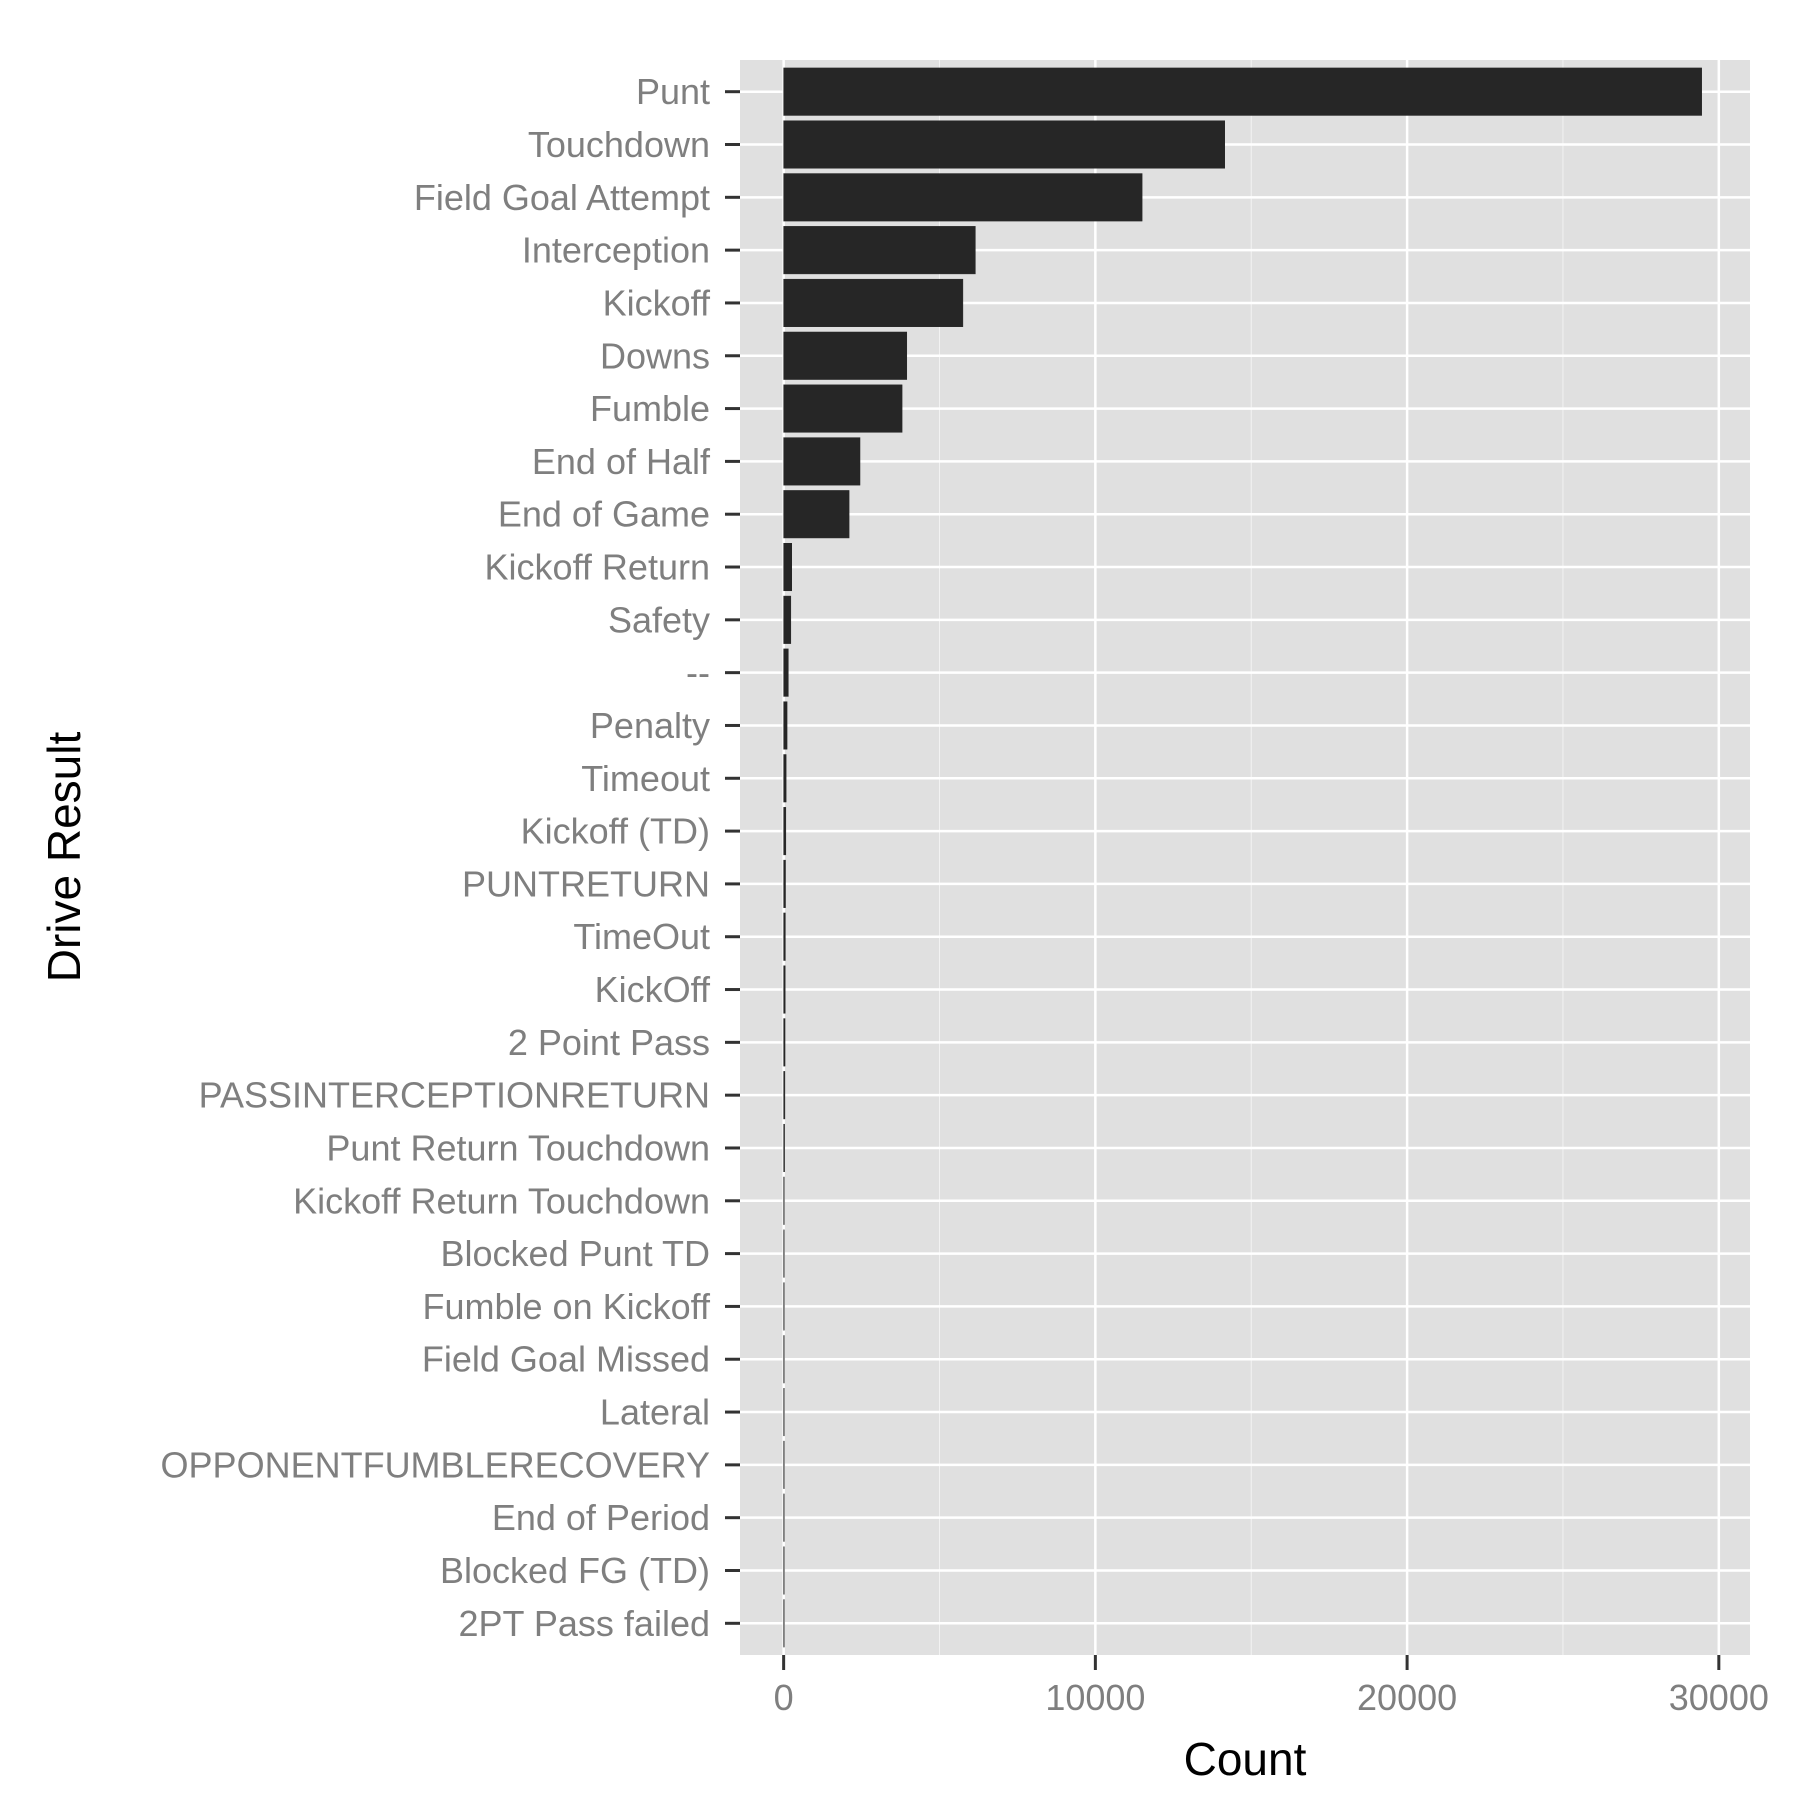  Describe the element at coordinates (584, 1623) in the screenshot. I see `y-tick-label: 2PT Pass failed` at that location.